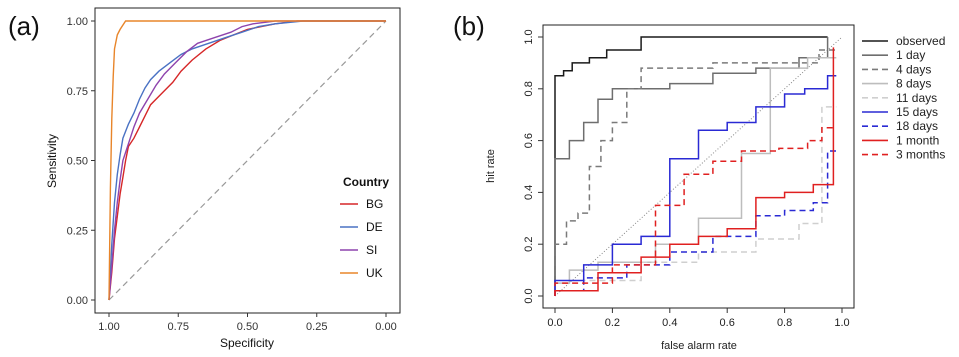 The width and height of the screenshot is (959, 357). Describe the element at coordinates (910, 55) in the screenshot. I see `panel-b-legend-label-1-day: 1 day` at that location.